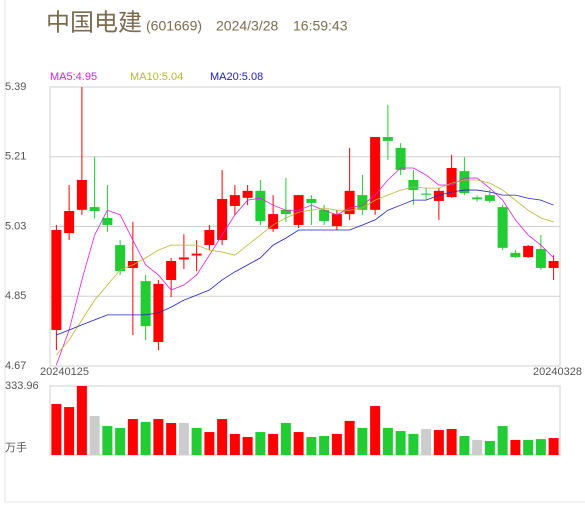 This screenshot has height=530, width=585. Describe the element at coordinates (15, 226) in the screenshot. I see `y-tick-label: 5.03` at that location.